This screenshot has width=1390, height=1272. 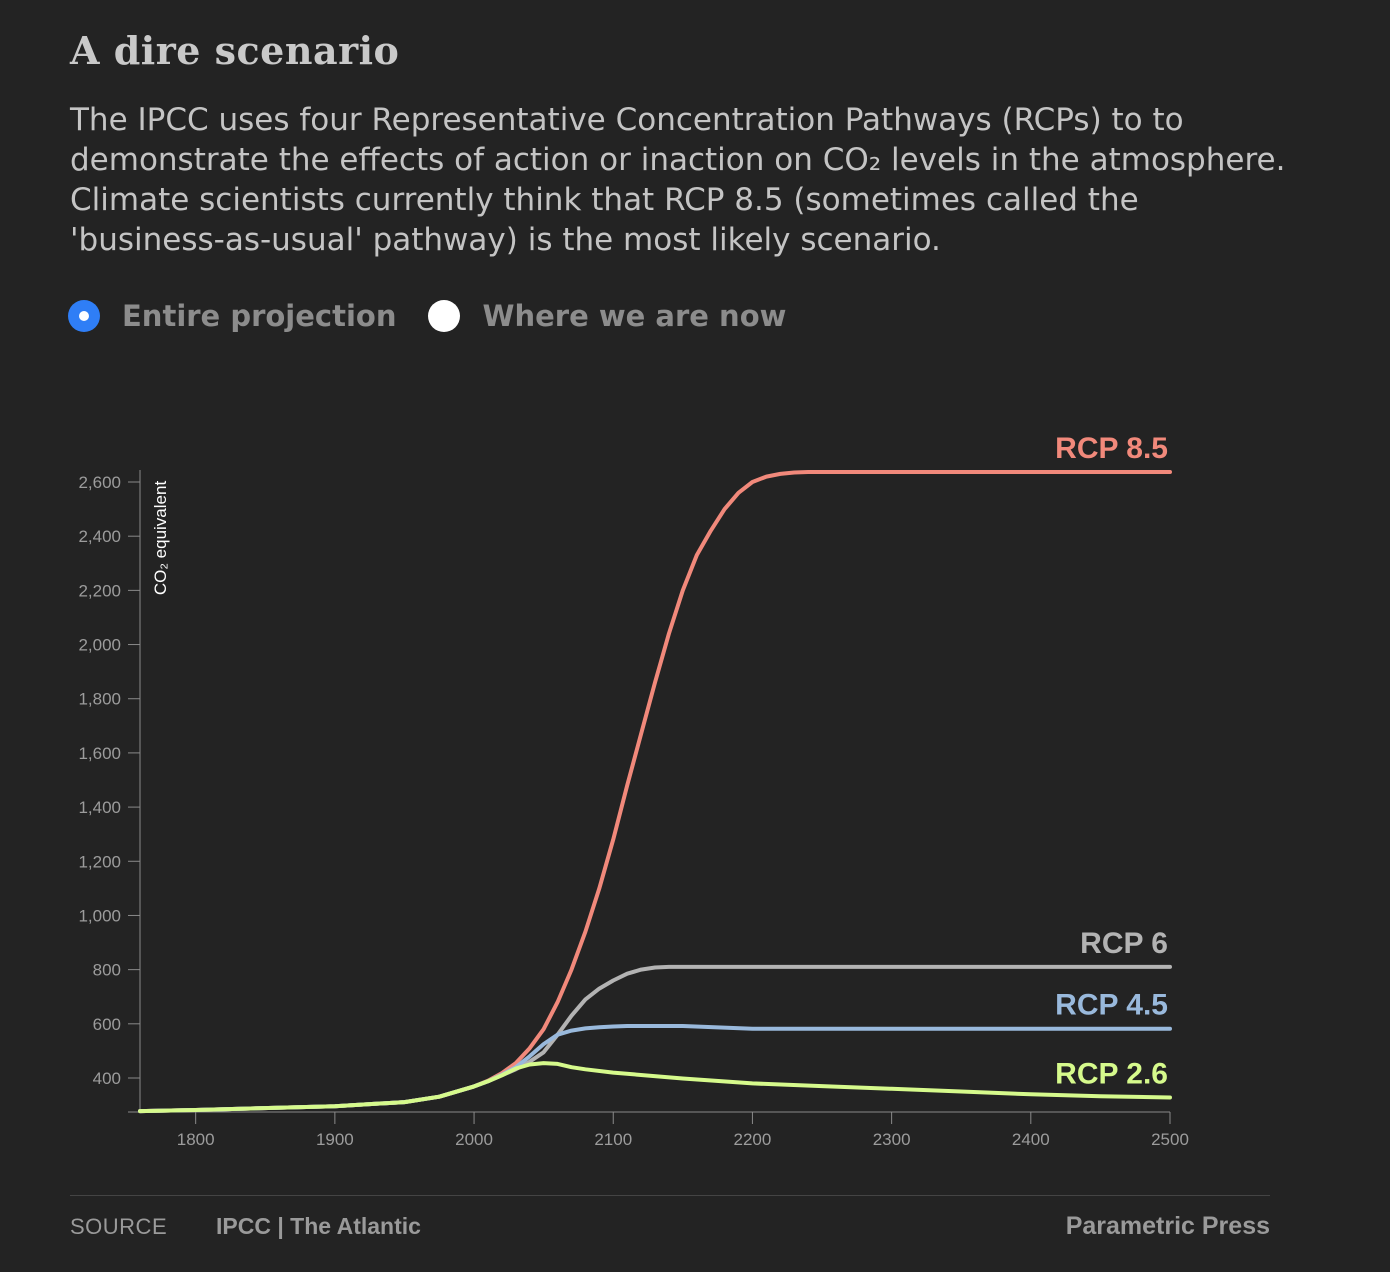 What do you see at coordinates (1031, 1139) in the screenshot?
I see `x-tick-label: 2400` at bounding box center [1031, 1139].